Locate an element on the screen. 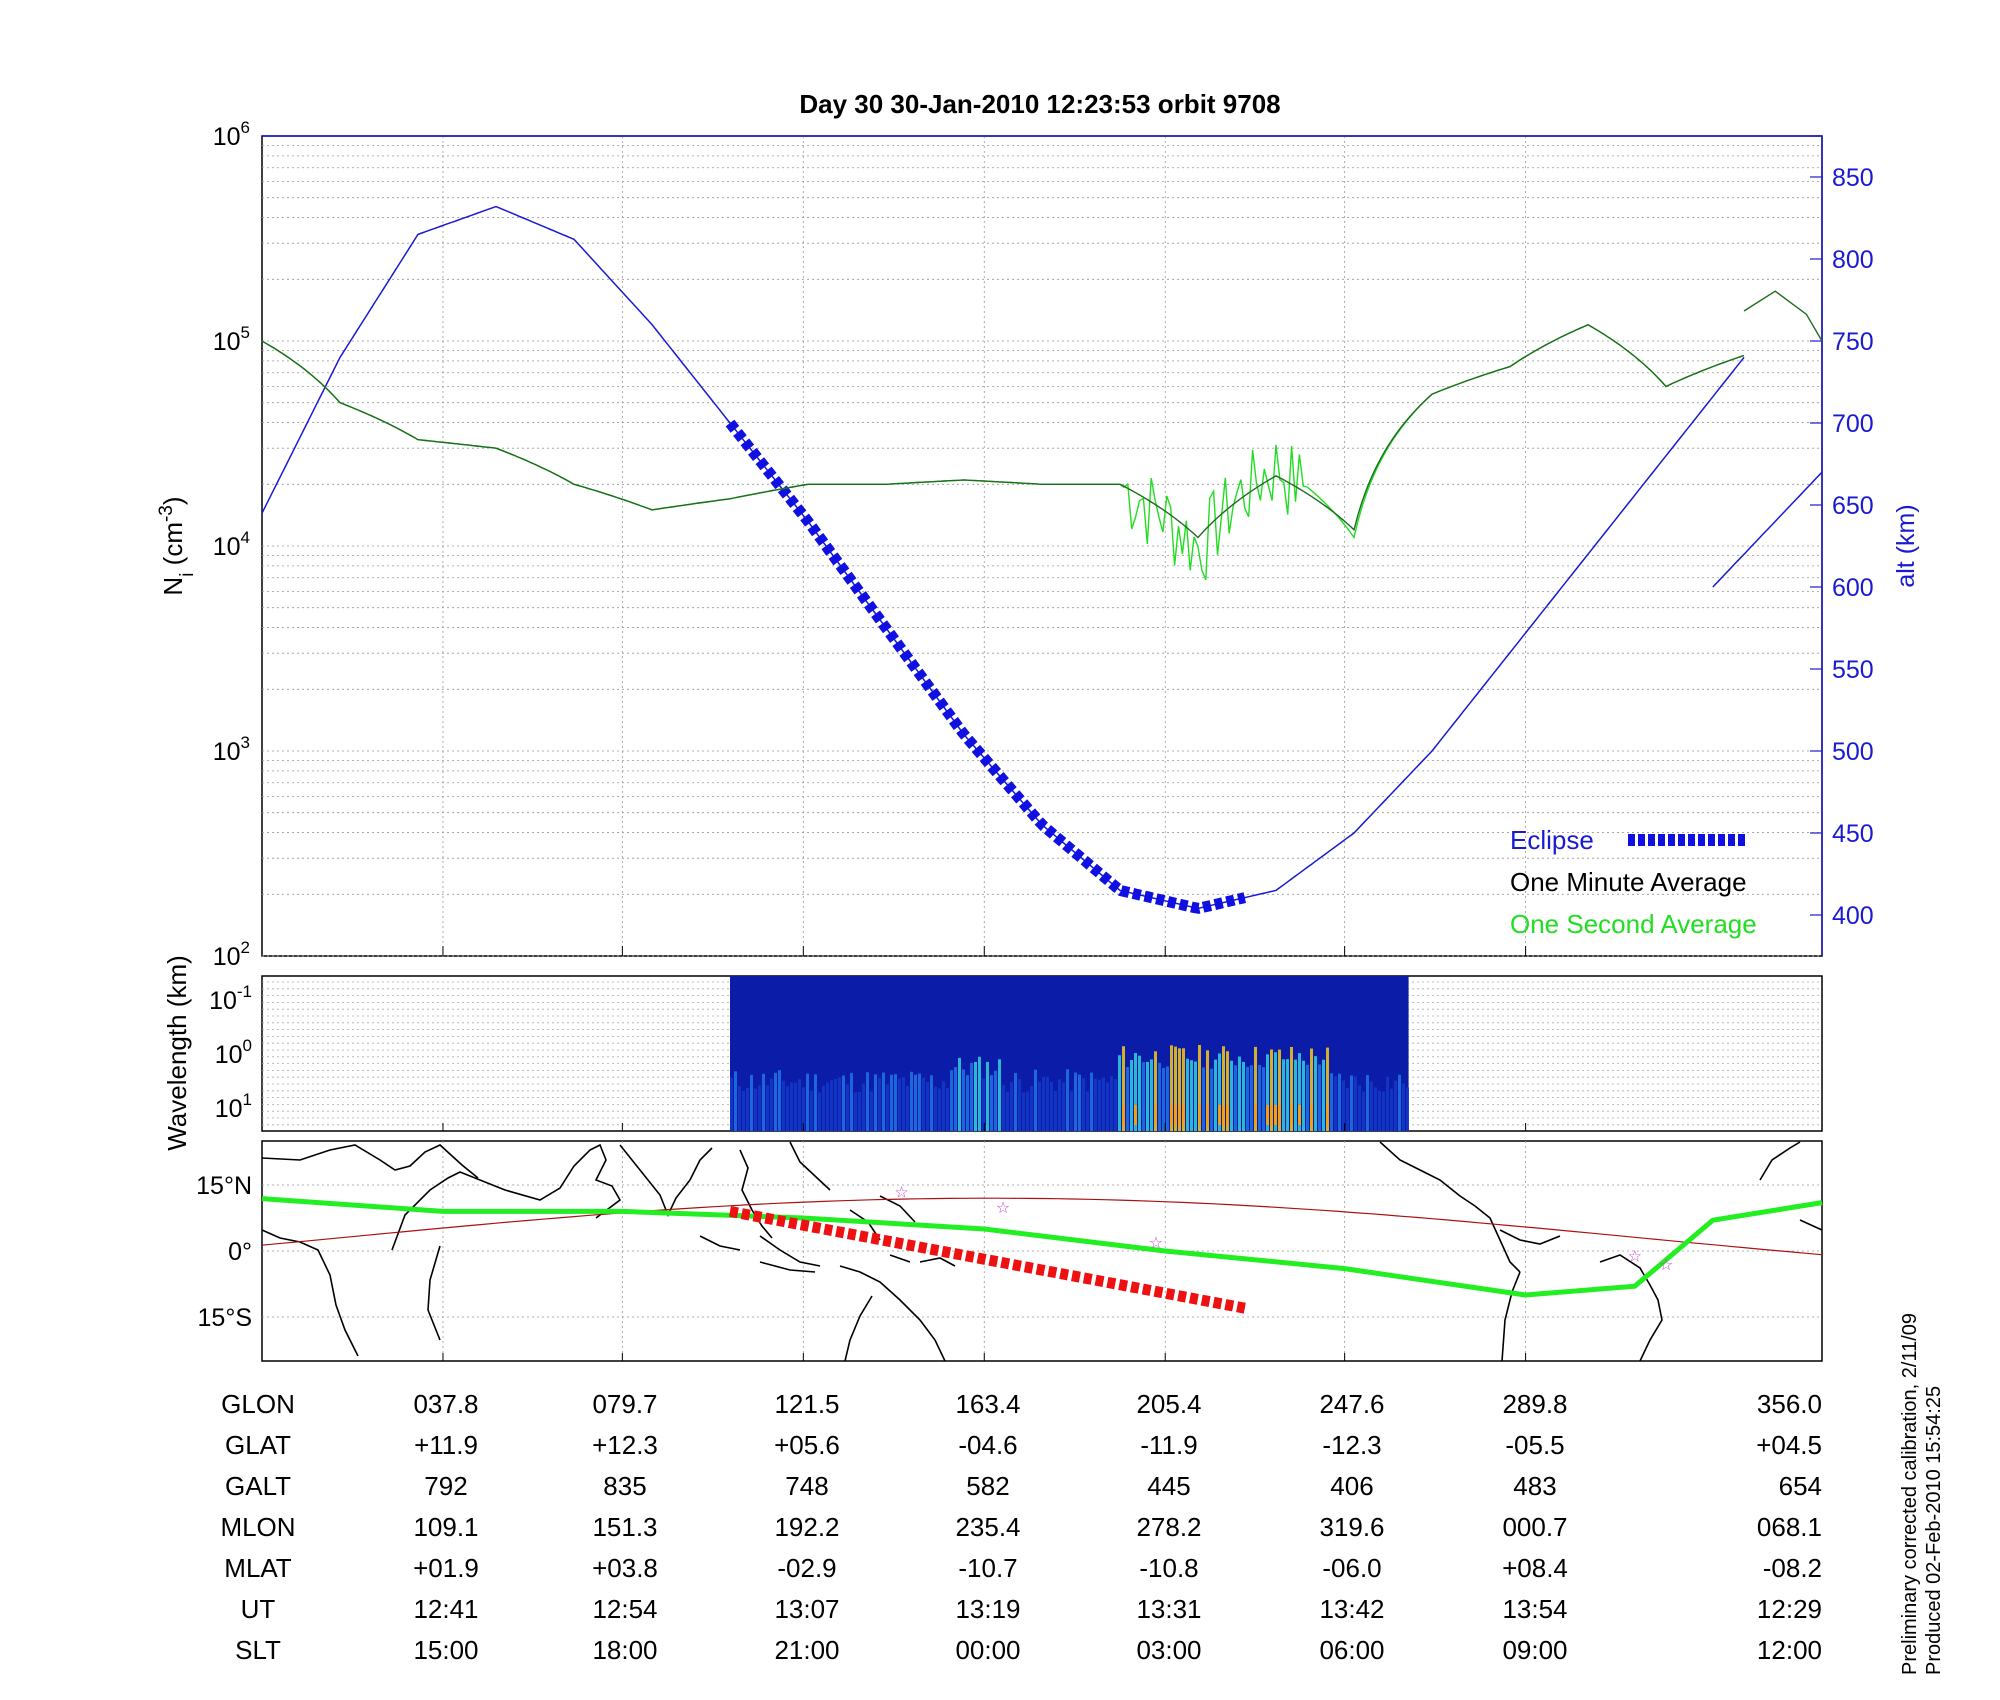 The width and height of the screenshot is (2000, 1700). india-coast is located at coordinates (666, 1181).